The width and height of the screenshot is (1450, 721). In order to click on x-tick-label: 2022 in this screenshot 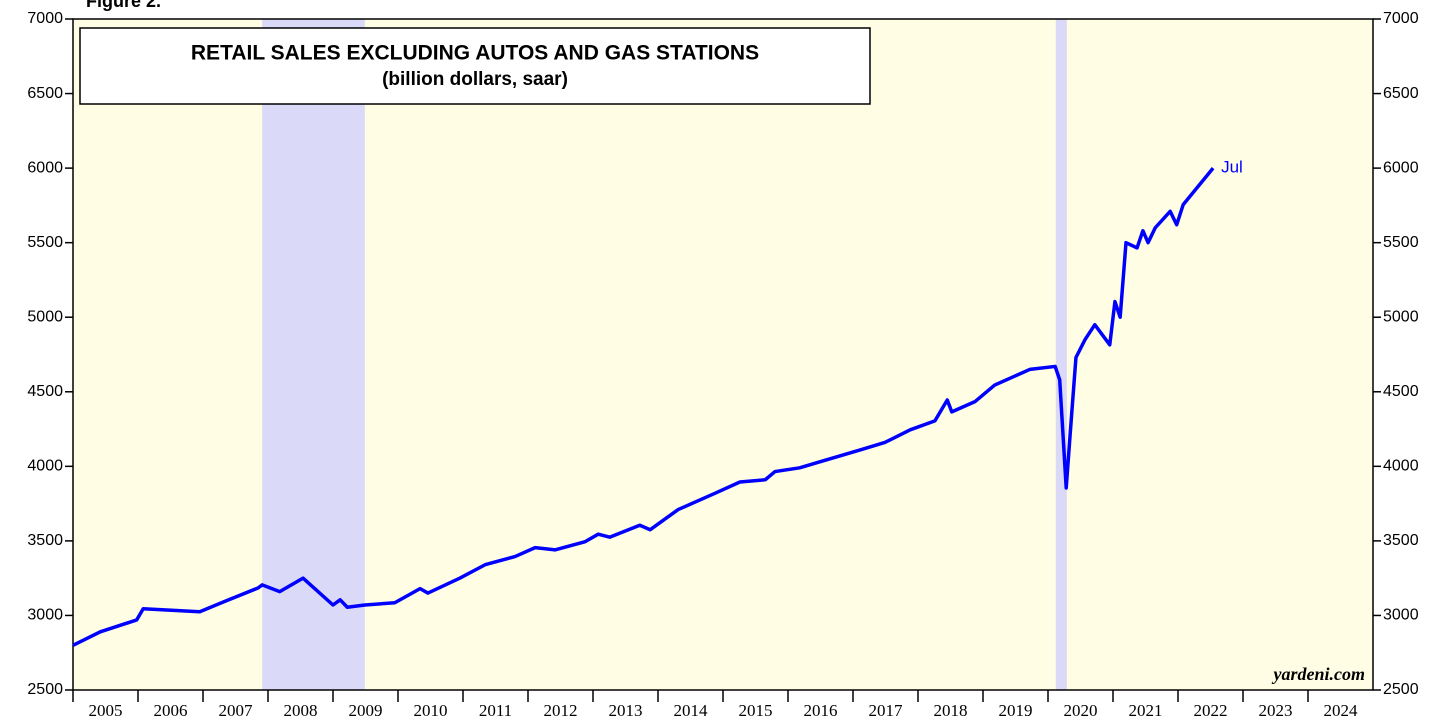, I will do `click(1211, 710)`.